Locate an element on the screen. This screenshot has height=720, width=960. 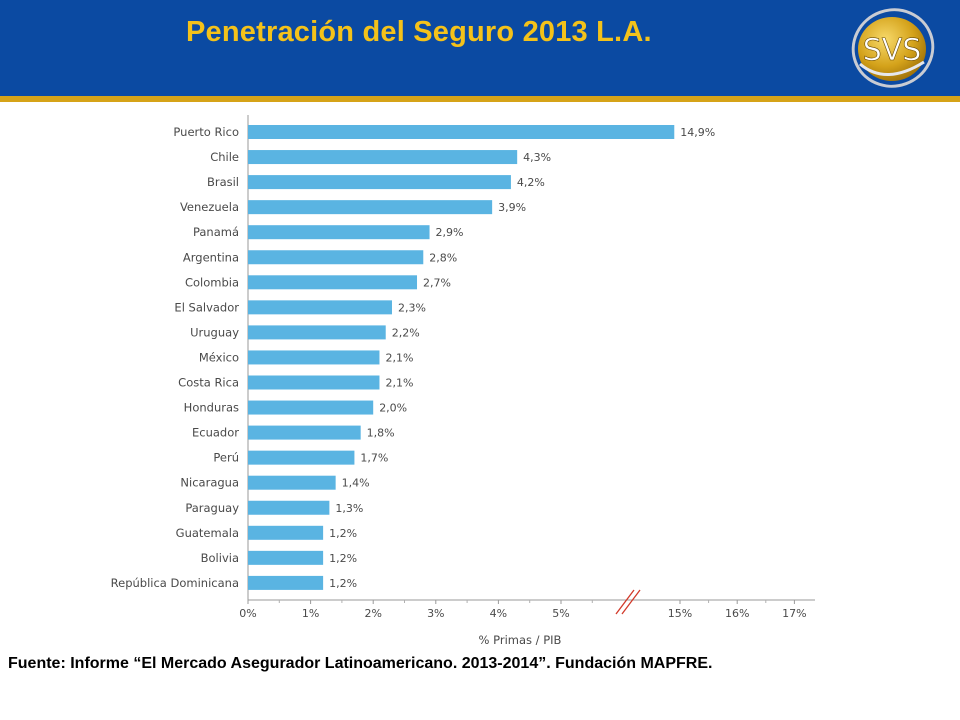
category-label-6: Colombia is located at coordinates (212, 282).